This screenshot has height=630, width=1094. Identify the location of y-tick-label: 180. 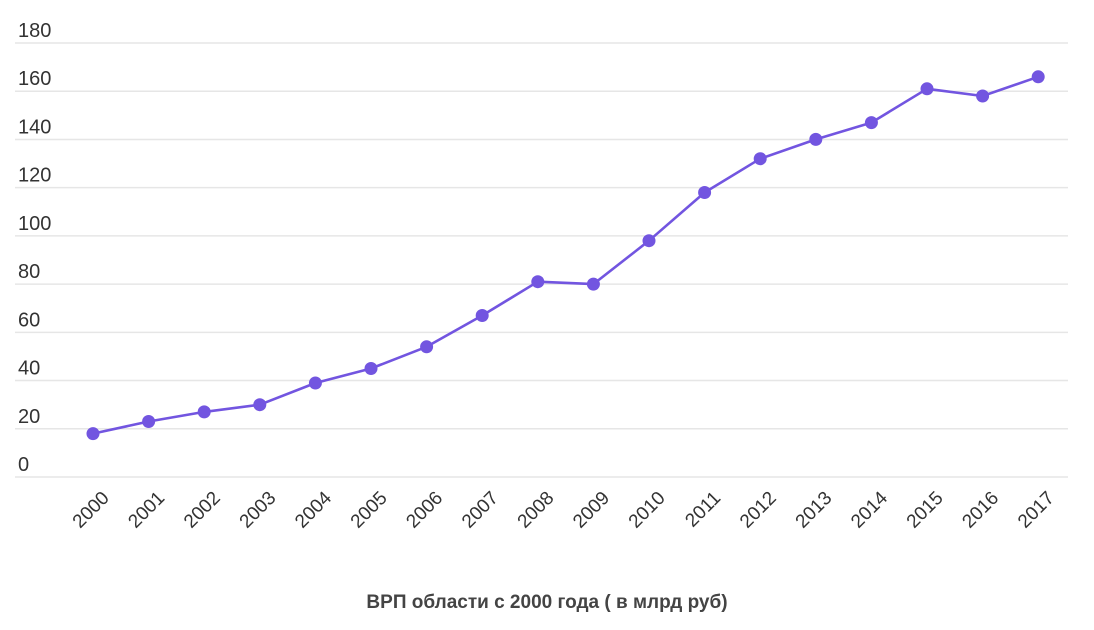
(34, 31).